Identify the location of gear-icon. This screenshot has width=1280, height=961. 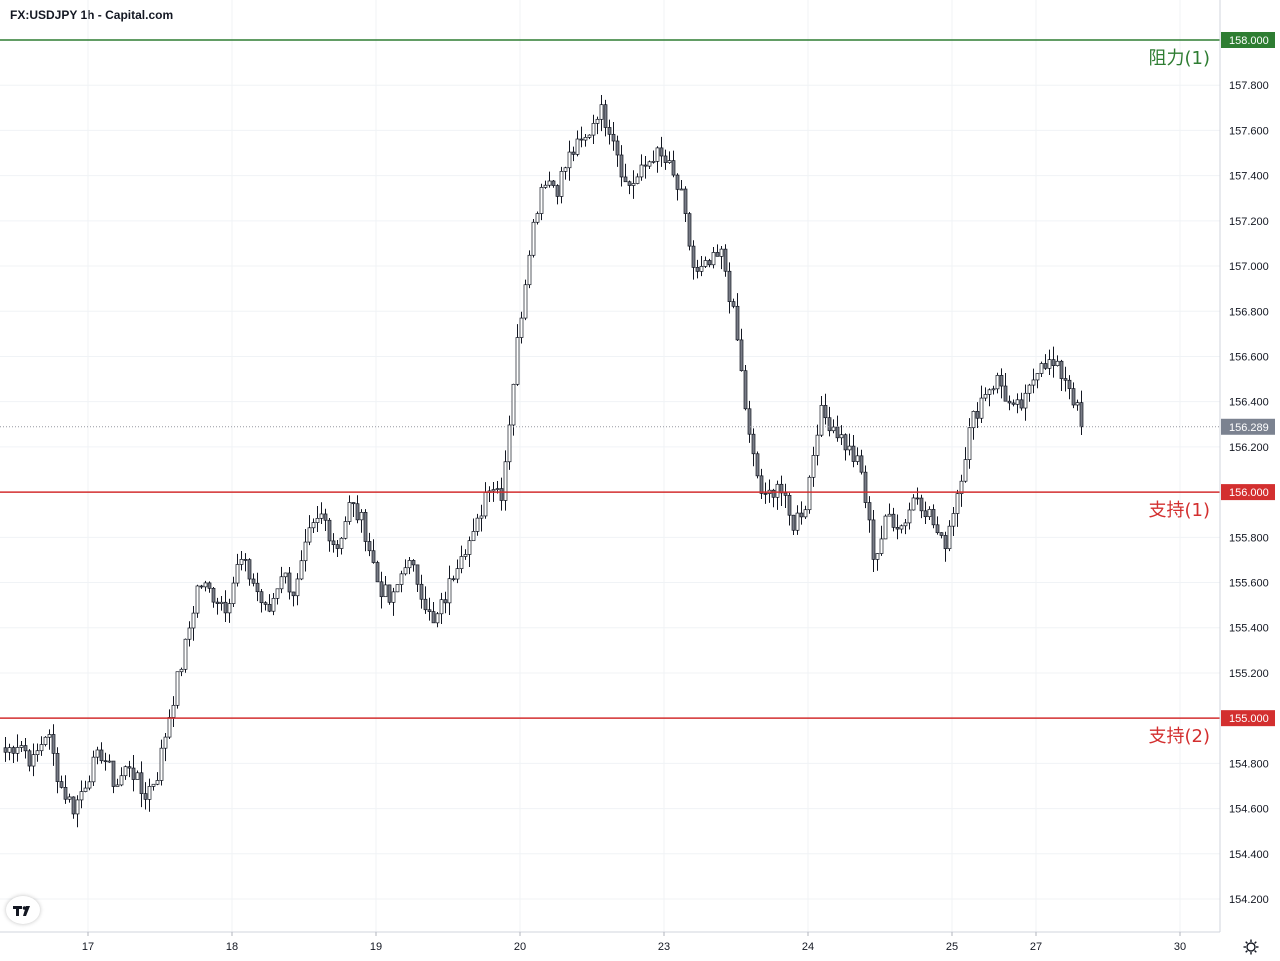
(1251, 947).